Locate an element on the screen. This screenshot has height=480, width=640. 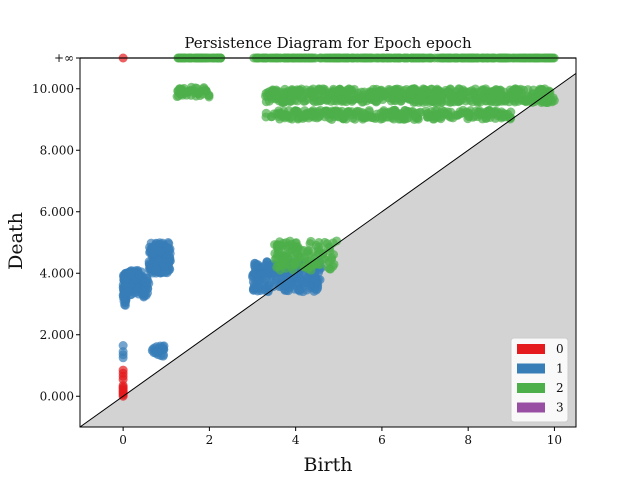
y-tick-label: 2.000 is located at coordinates (57, 335).